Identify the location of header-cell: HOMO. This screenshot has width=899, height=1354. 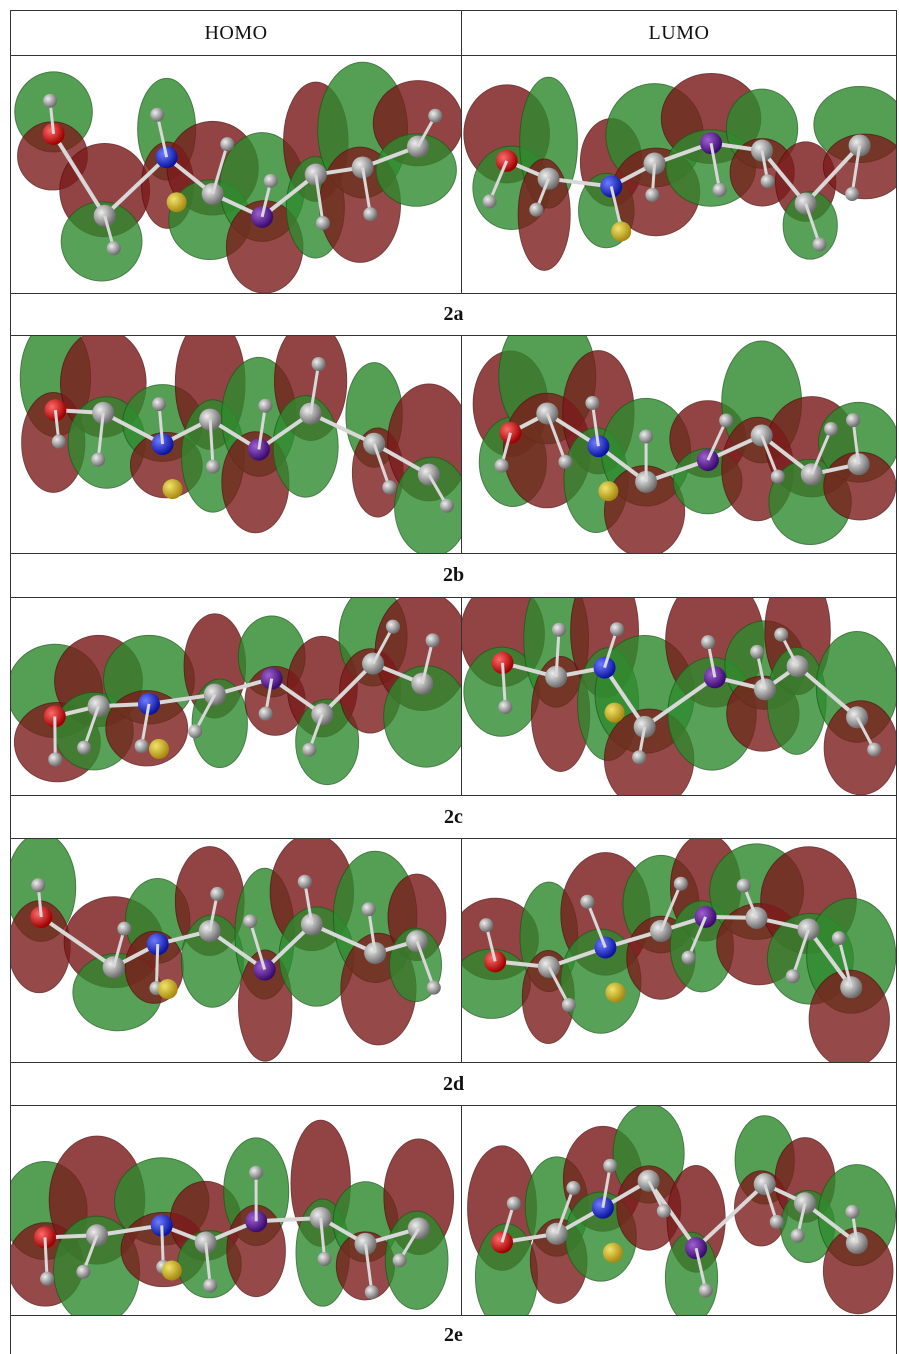
(236, 33).